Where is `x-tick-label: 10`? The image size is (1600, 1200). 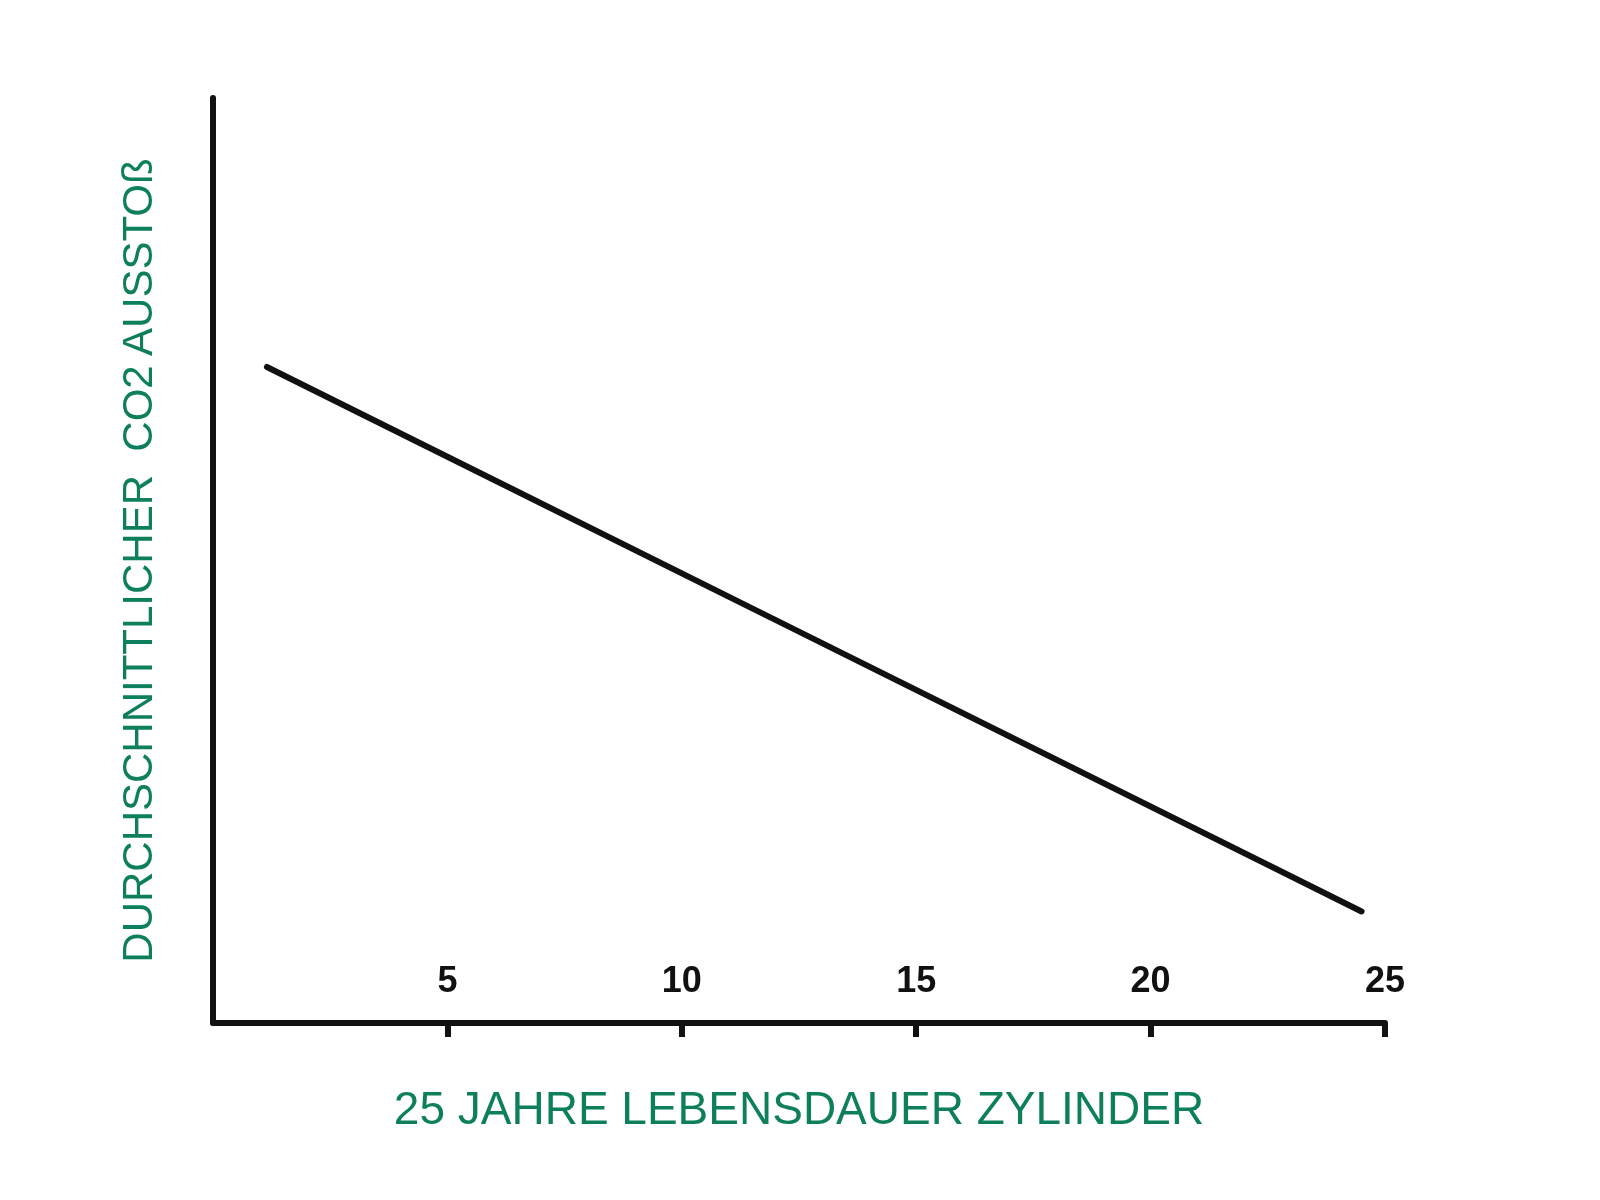 x-tick-label: 10 is located at coordinates (681, 979).